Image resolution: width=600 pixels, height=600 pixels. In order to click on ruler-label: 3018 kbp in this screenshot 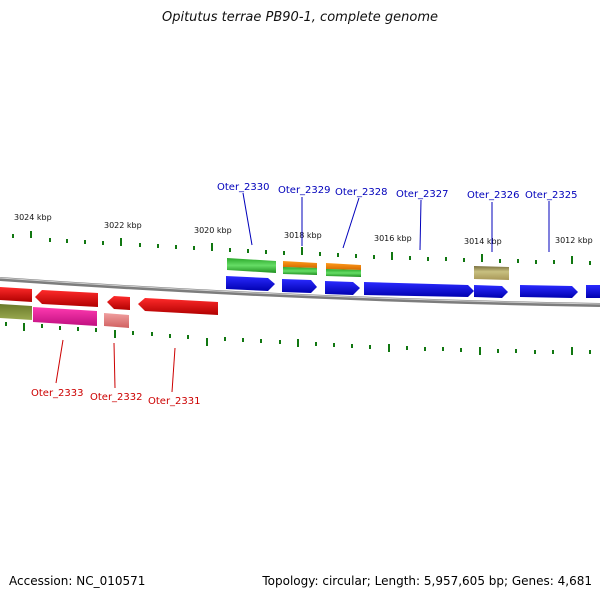, I will do `click(303, 235)`.